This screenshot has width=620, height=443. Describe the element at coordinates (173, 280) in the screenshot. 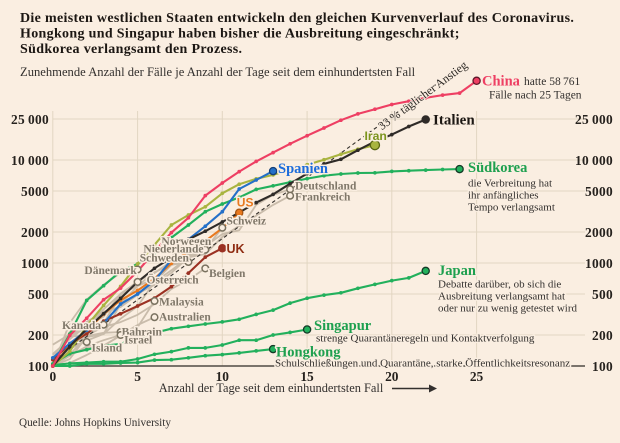

I see `svg-text: Österreich` at that location.